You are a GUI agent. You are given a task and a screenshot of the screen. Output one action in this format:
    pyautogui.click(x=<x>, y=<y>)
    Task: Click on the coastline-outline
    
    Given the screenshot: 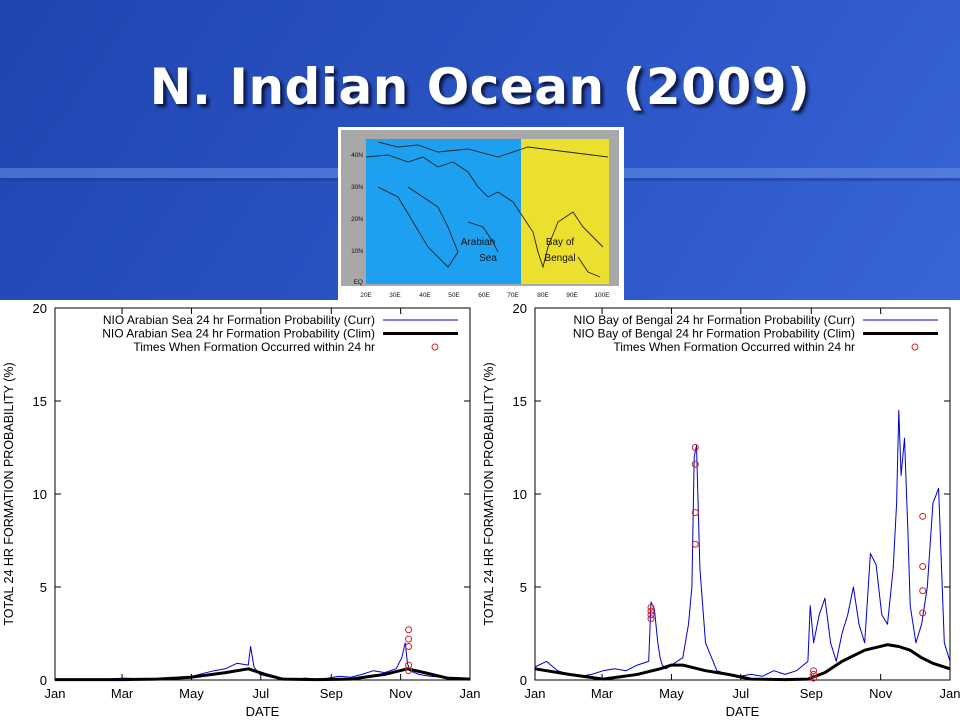 What is the action you would take?
    pyautogui.click(x=487, y=209)
    